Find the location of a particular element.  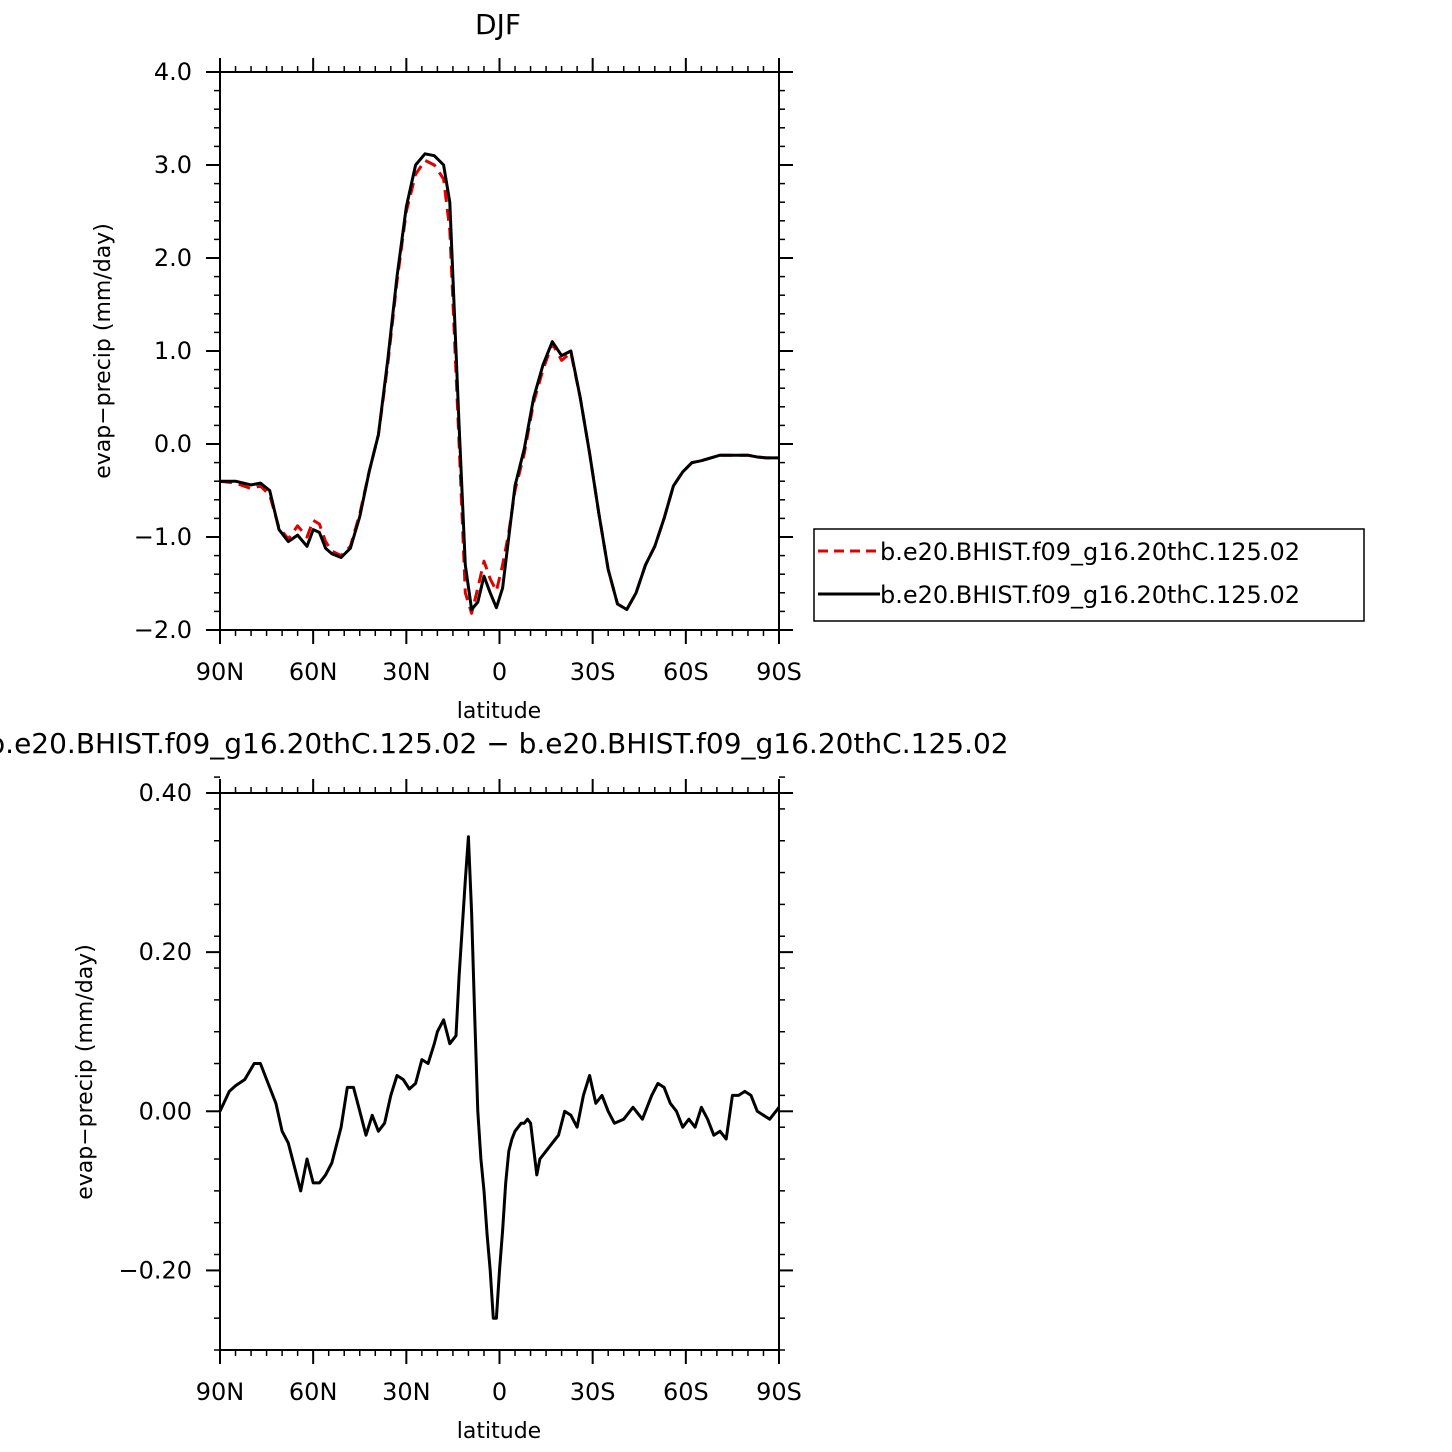

y-tick-label: 4.0 is located at coordinates (173, 72).